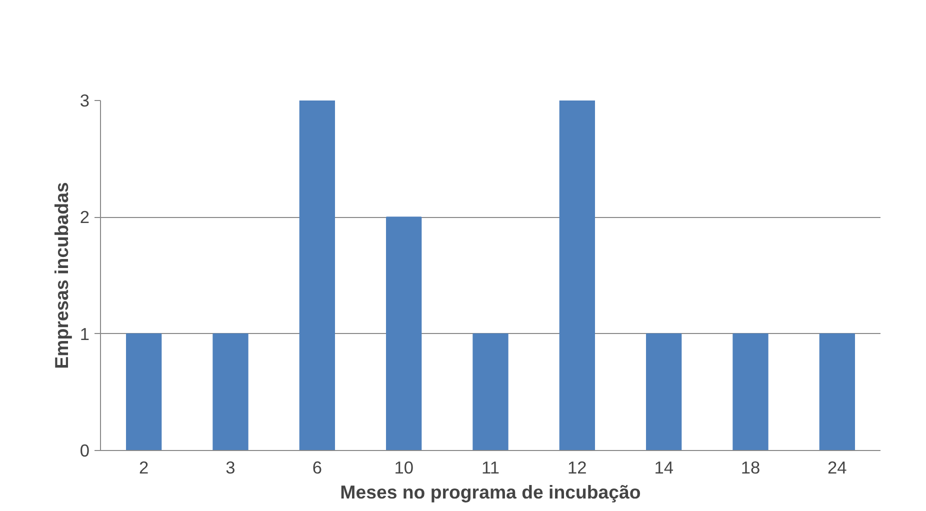 The image size is (926, 511). I want to click on x-tick-label: 6, so click(317, 468).